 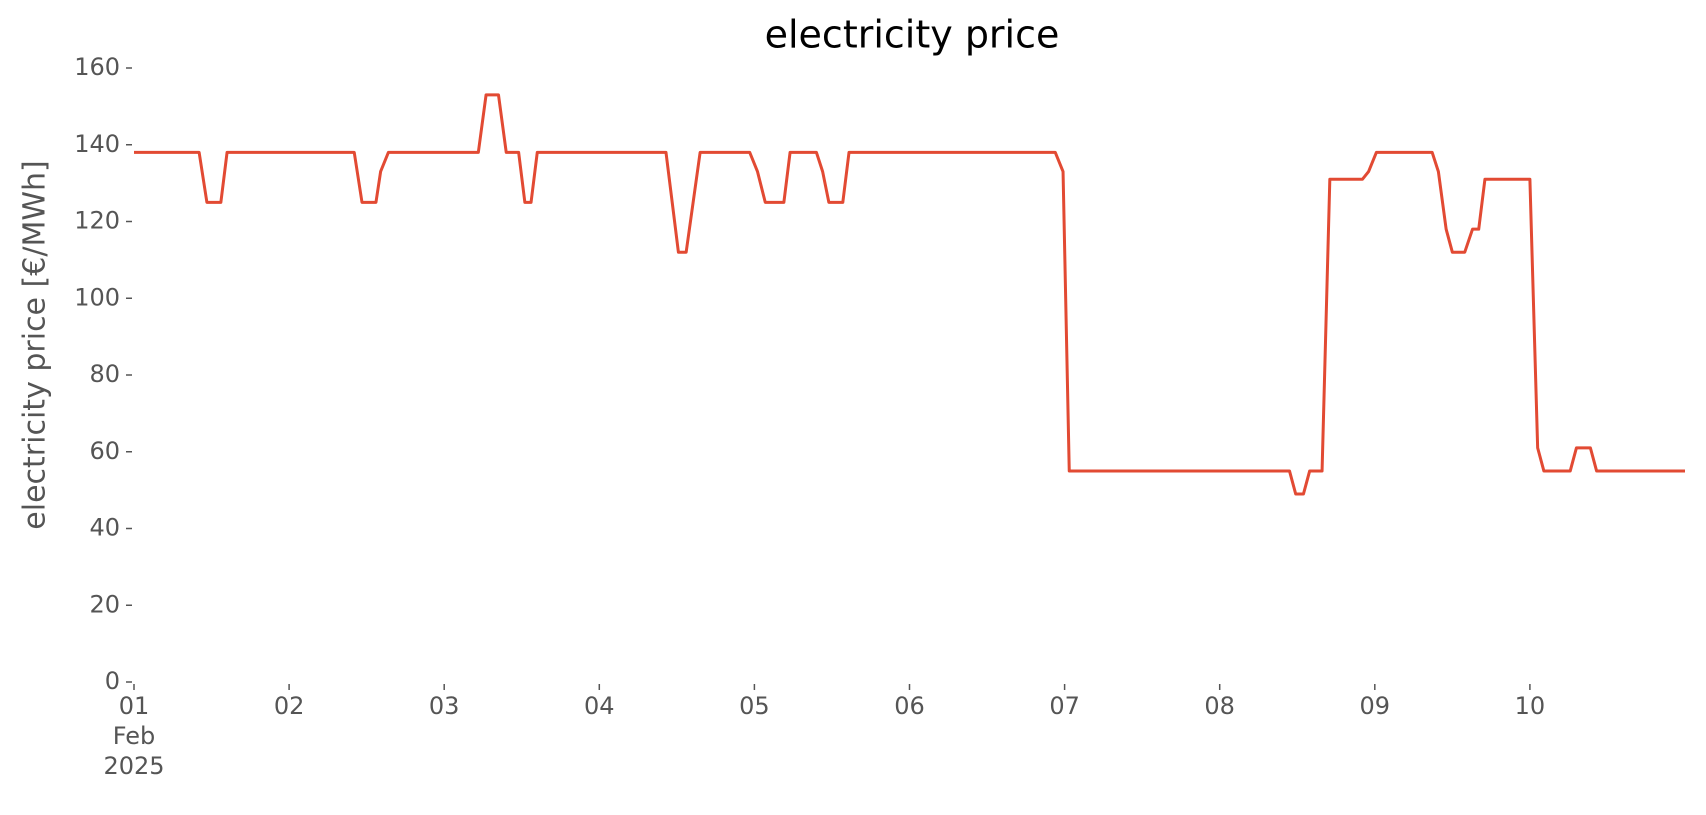 I want to click on y-tick-label: 160, so click(x=97, y=67).